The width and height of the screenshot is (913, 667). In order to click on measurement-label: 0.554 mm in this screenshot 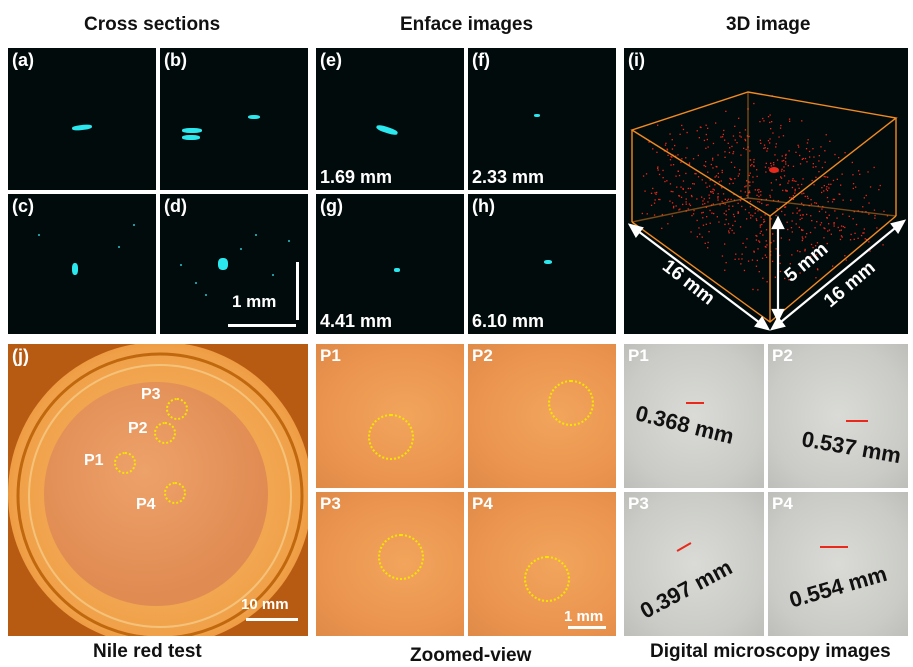, I will do `click(838, 586)`.